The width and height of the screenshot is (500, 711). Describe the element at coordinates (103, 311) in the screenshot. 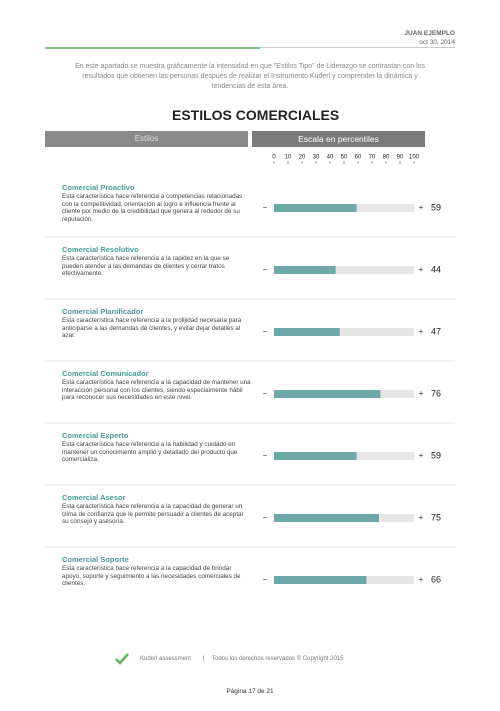

I see `row-name: Comercial Planificador` at that location.